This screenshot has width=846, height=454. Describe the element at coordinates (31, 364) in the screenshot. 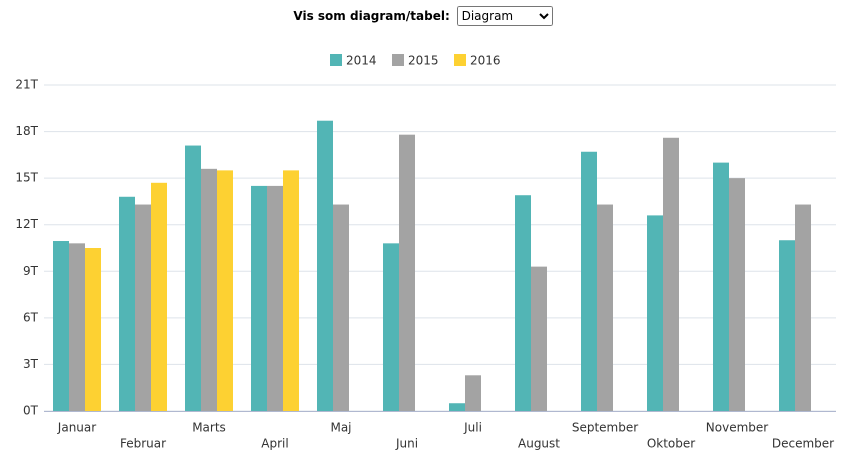

I see `y-tick-label: 3T` at that location.